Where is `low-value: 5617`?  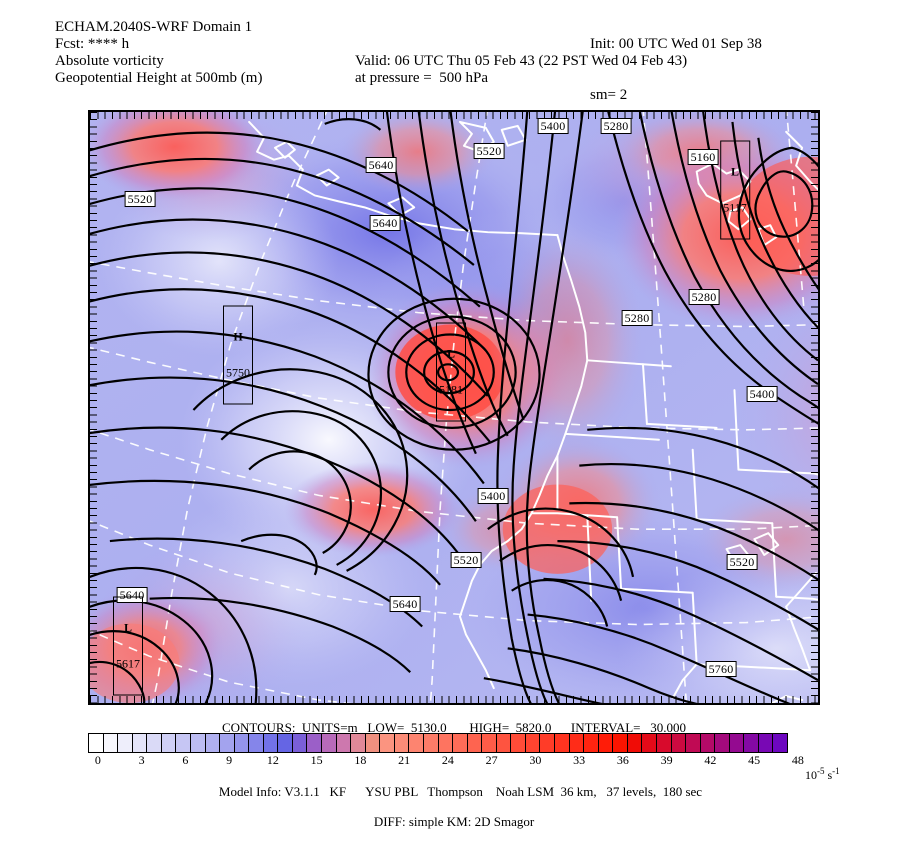
low-value: 5617 is located at coordinates (128, 663).